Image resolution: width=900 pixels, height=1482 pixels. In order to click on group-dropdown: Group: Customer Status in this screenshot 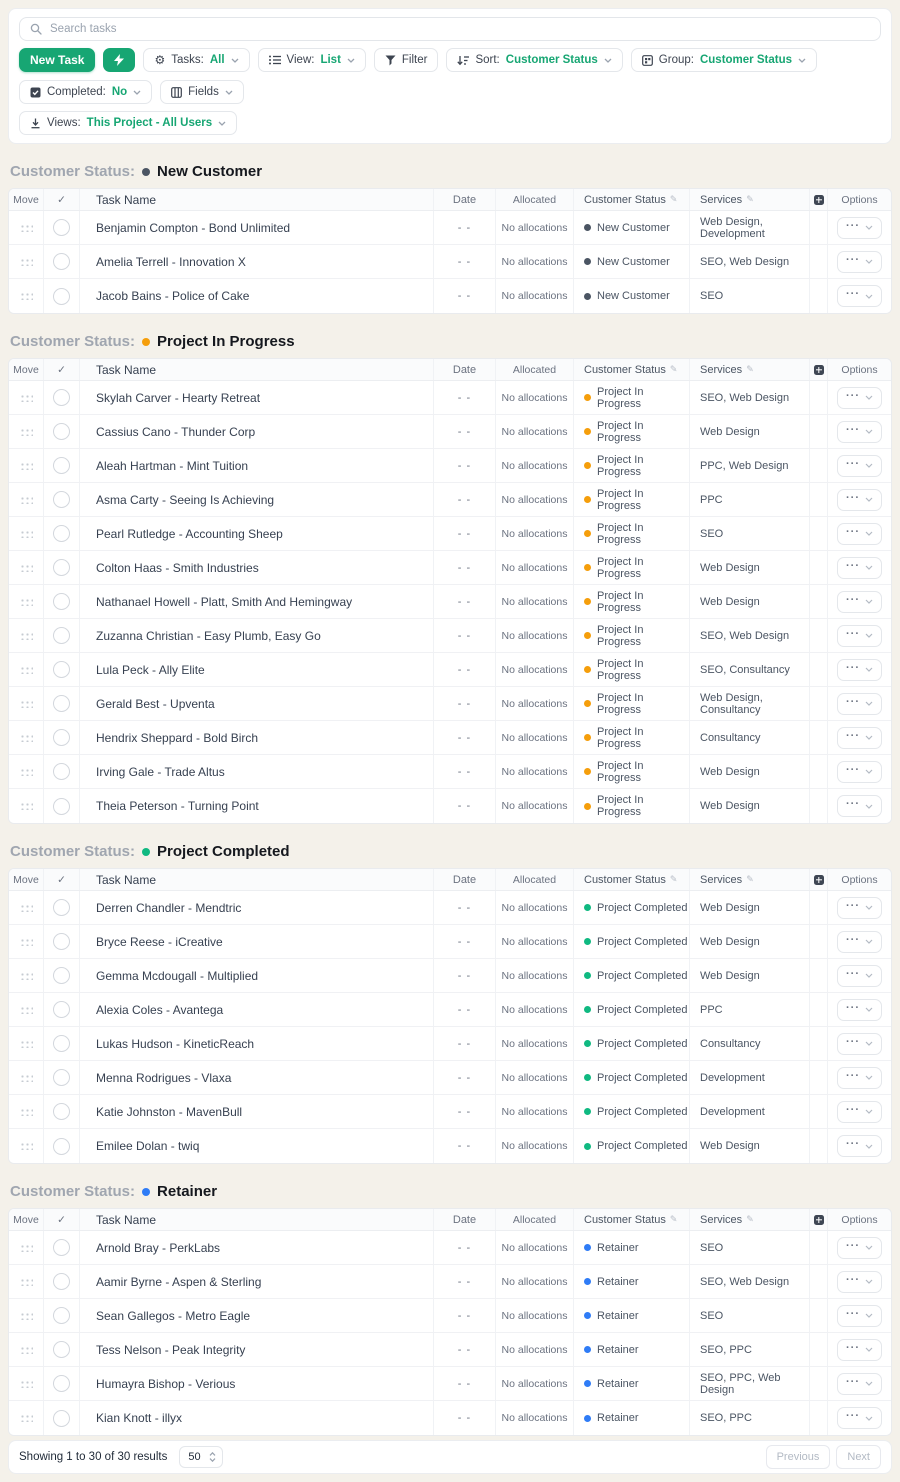, I will do `click(723, 60)`.